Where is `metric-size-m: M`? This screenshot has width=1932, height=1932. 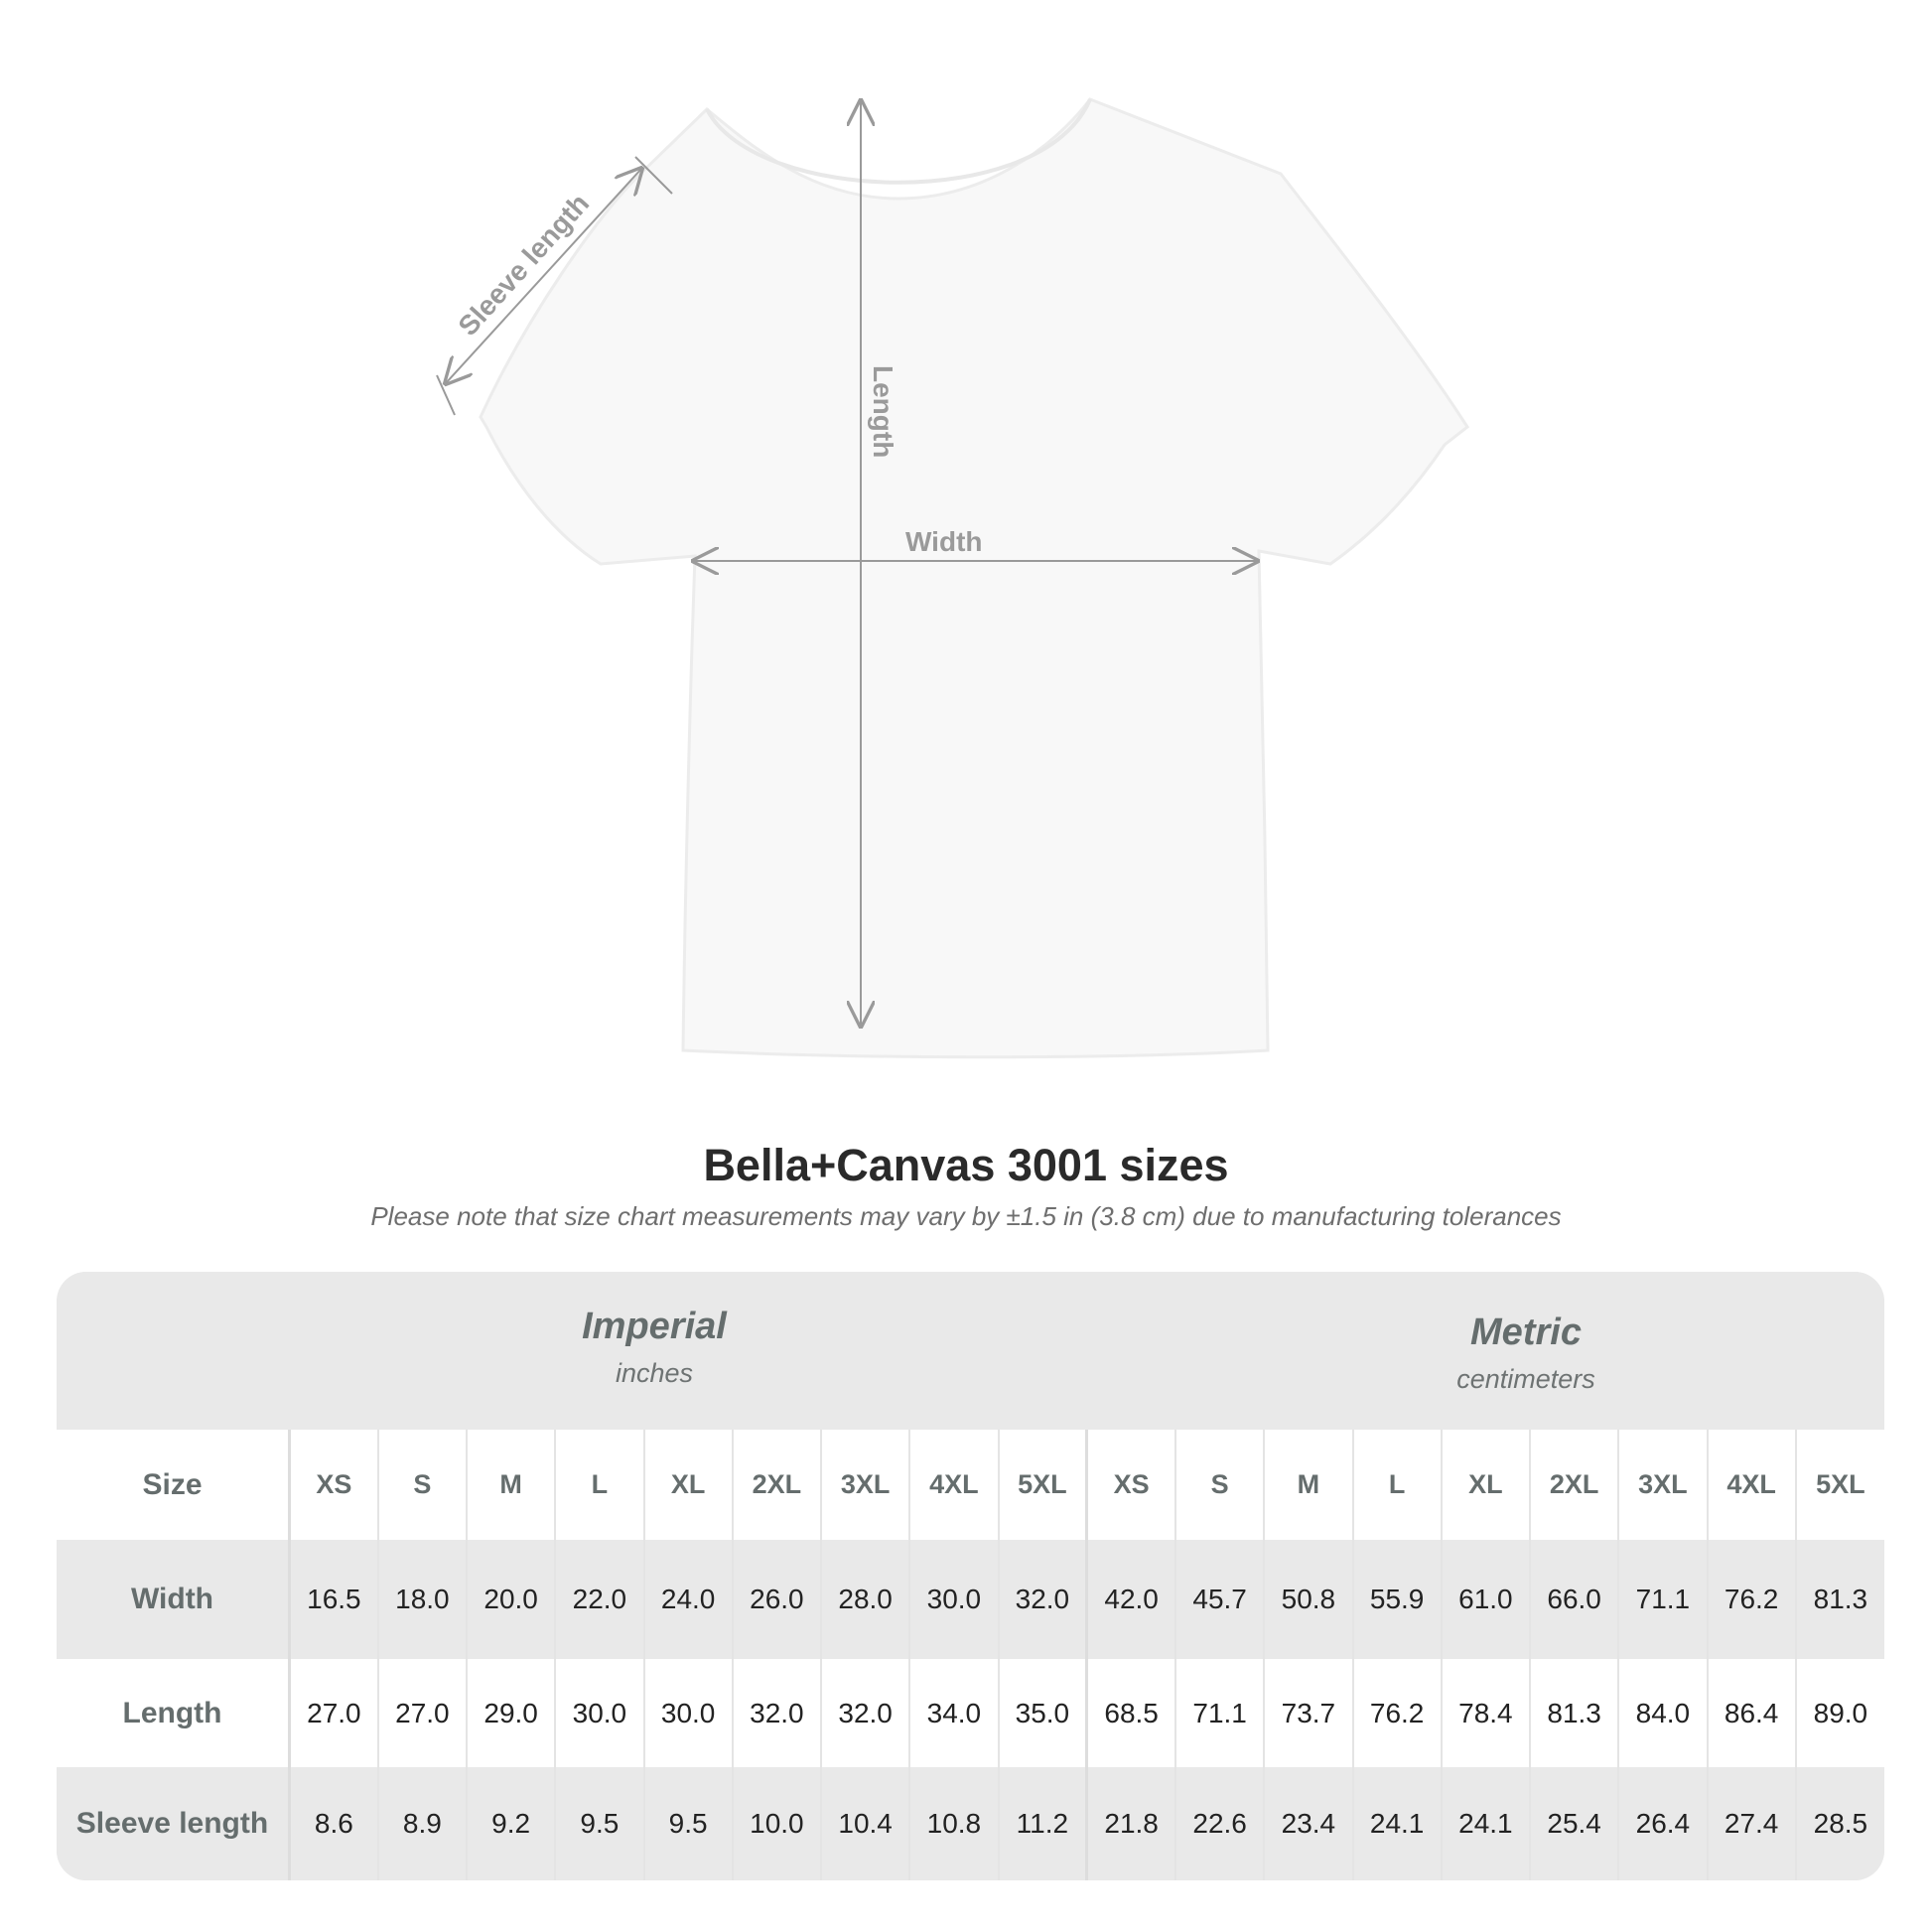 metric-size-m: M is located at coordinates (1308, 1485).